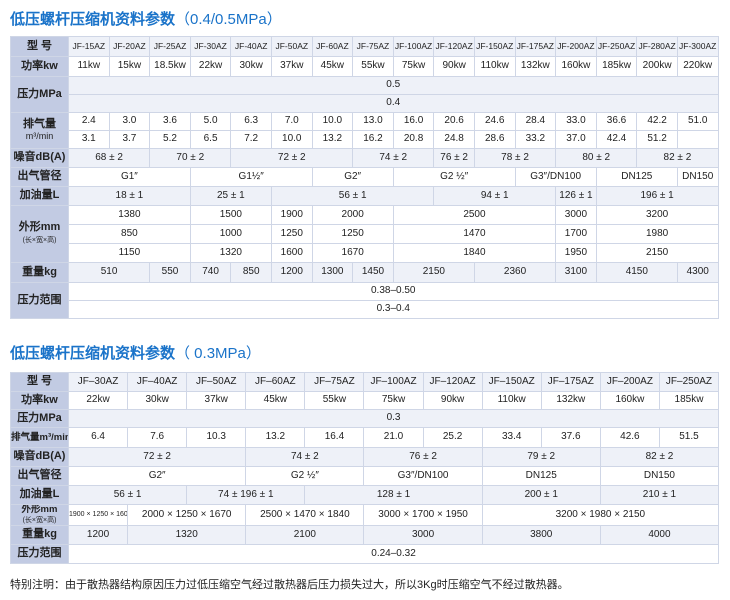 The image size is (730, 600). I want to click on t1-oil: 196 ± 1, so click(657, 196).